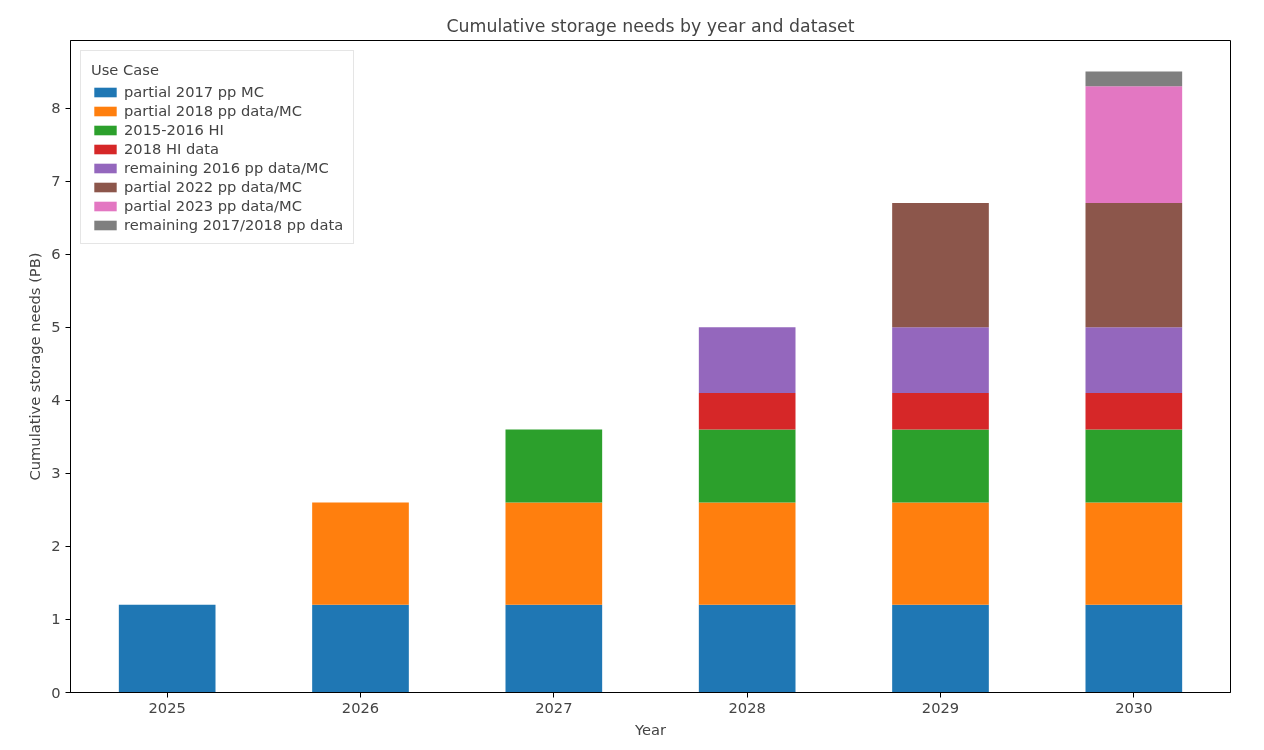  Describe the element at coordinates (213, 110) in the screenshot. I see `legend-label: partial 2018 pp data/MC` at that location.